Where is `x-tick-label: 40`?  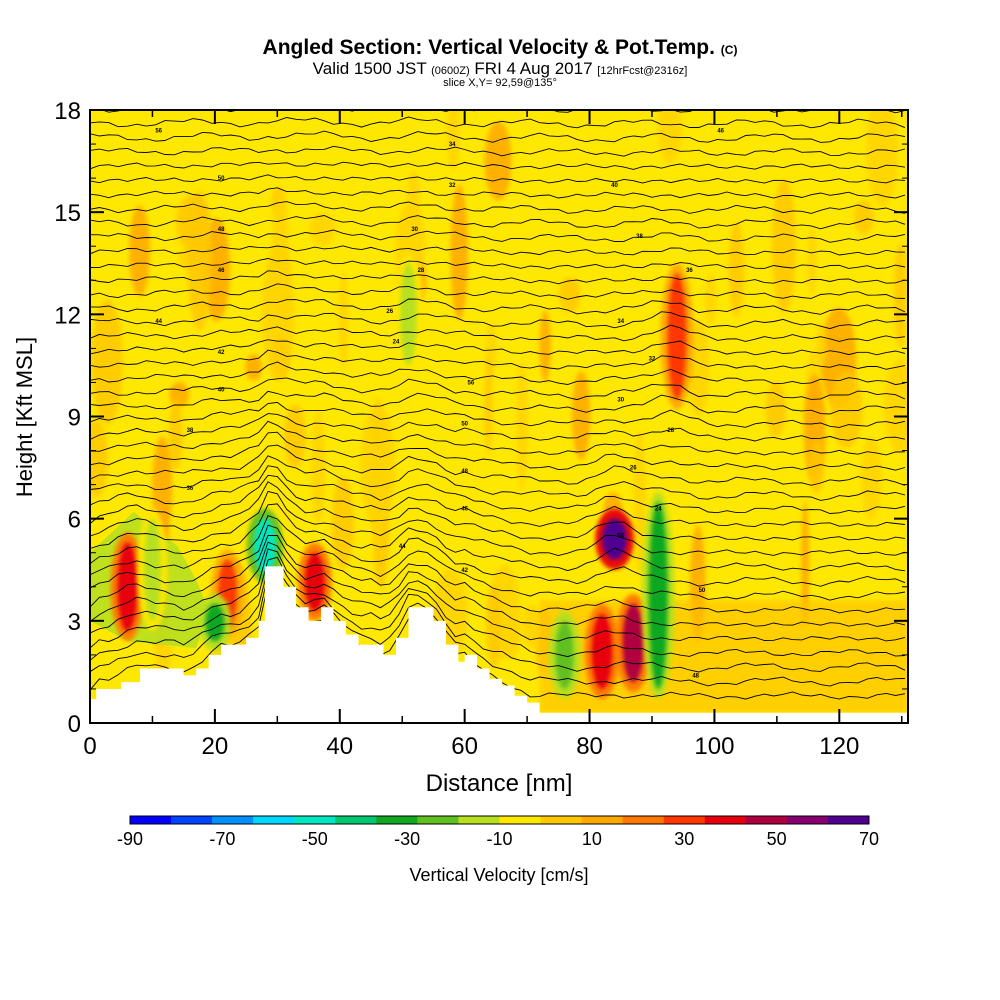
x-tick-label: 40 is located at coordinates (339, 746).